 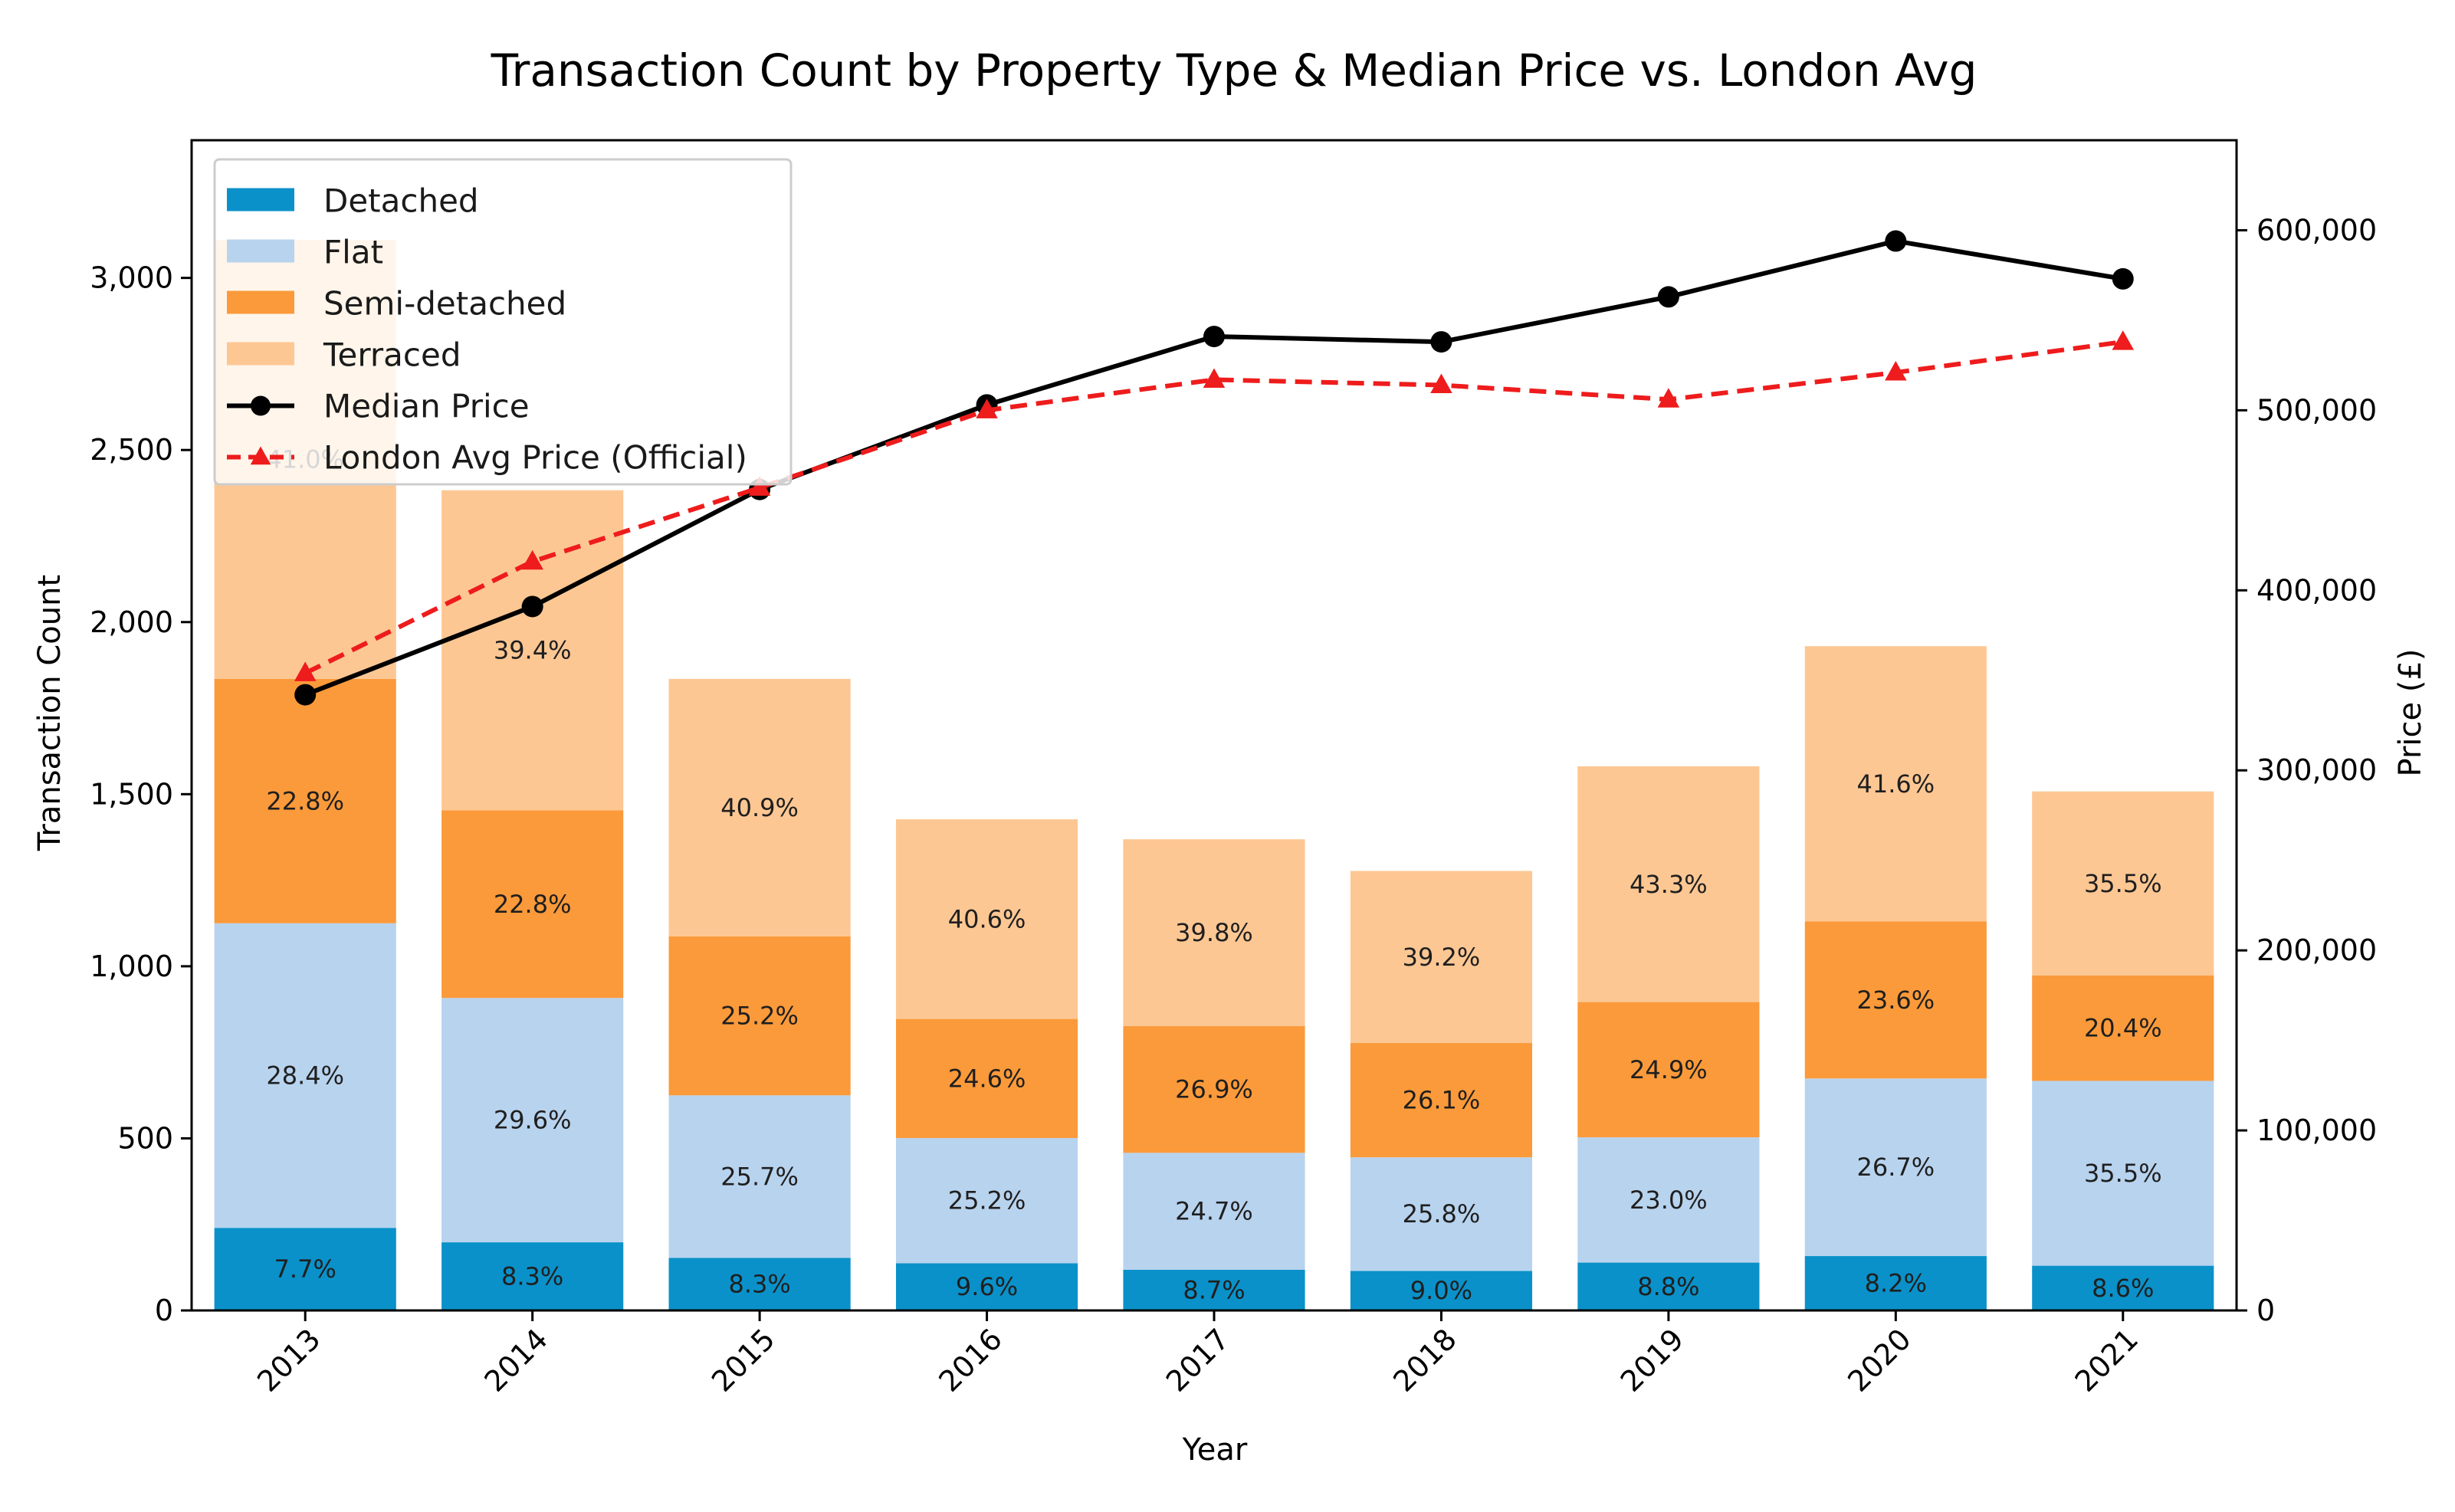 I want to click on data-label-terraced-2021: 35.5%, so click(x=2123, y=883).